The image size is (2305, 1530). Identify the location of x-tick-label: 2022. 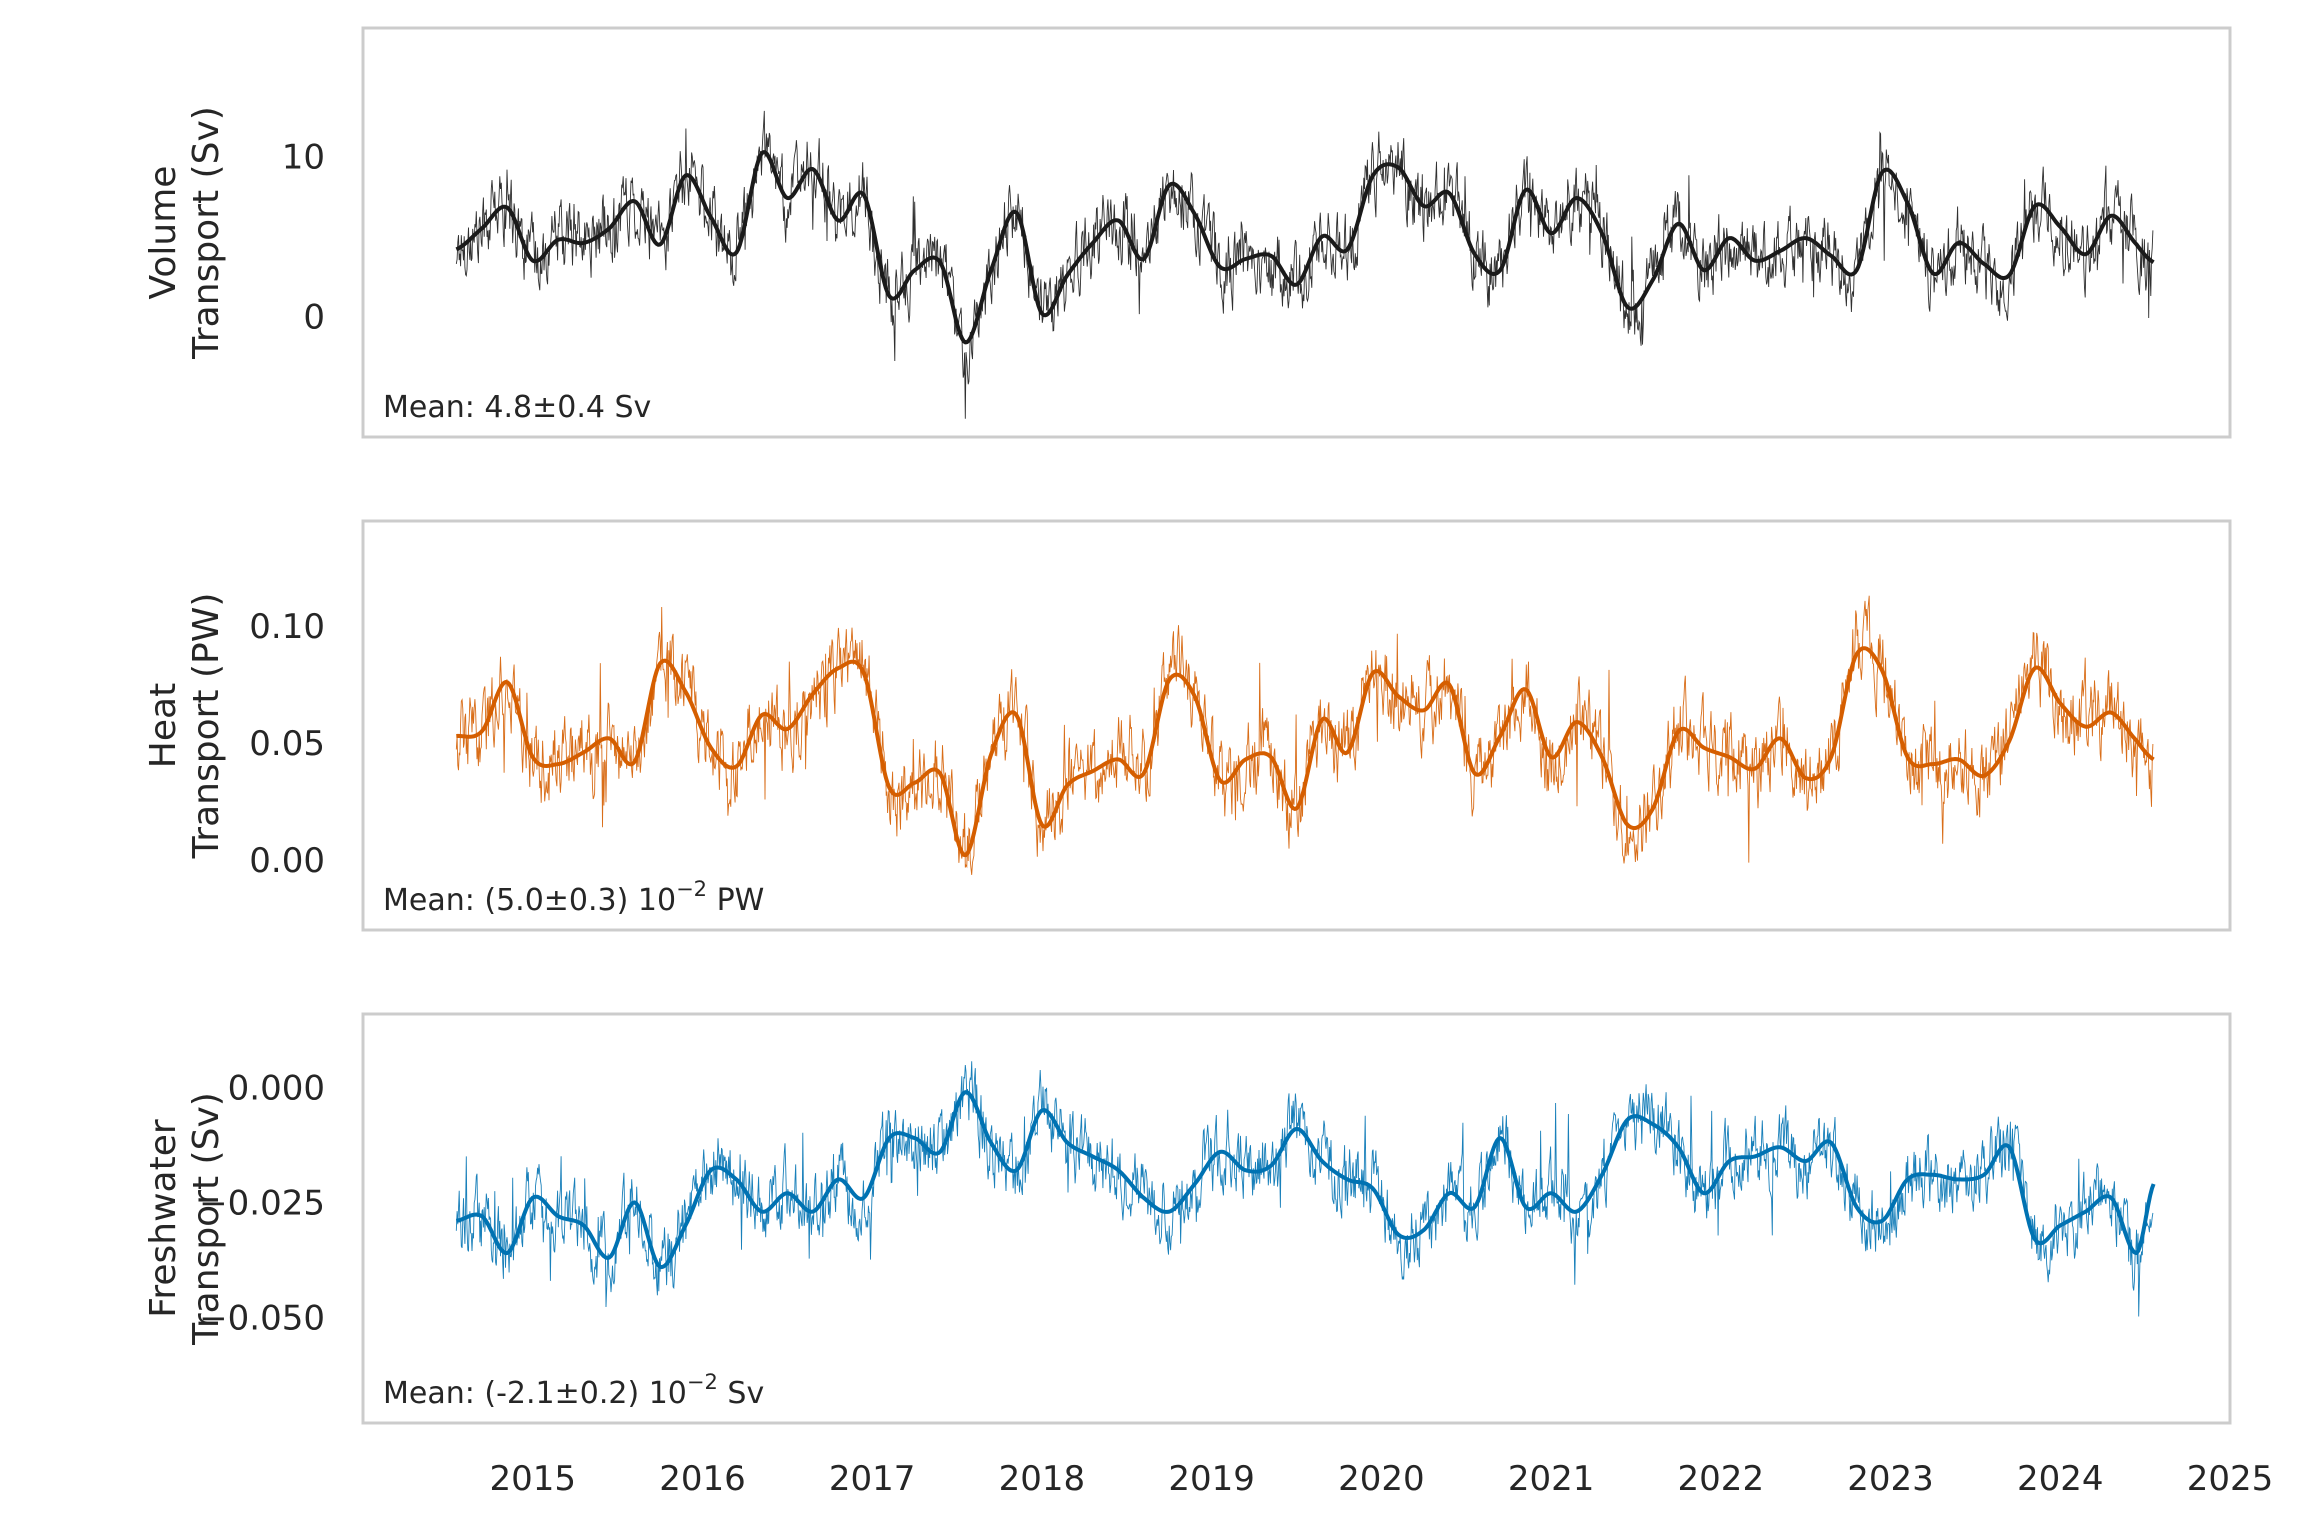
(1721, 1479).